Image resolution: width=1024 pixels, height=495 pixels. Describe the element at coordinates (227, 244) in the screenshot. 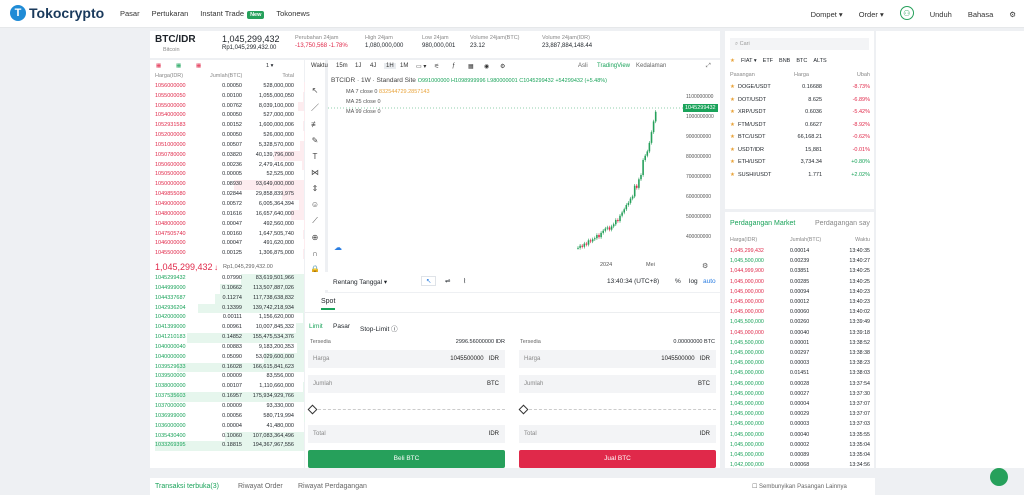

I see `orderbook-row: 1046000000 0.00047 491,620,000` at that location.